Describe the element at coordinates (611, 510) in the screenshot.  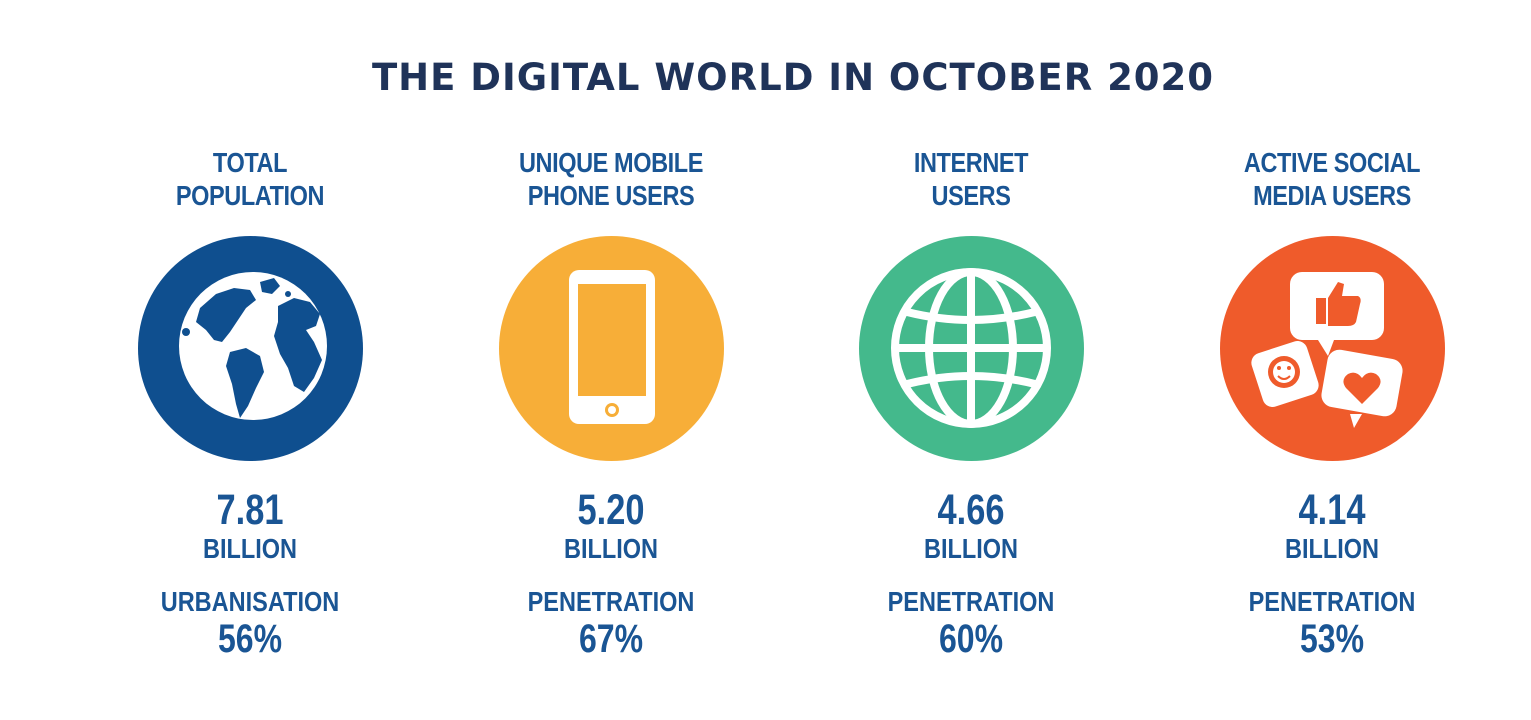
I see `stat-value: 5.20` at that location.